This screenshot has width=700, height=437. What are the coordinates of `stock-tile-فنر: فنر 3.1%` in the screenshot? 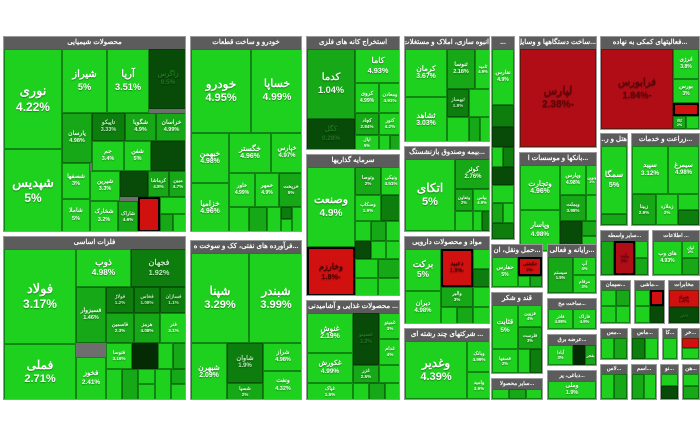 It's located at (172, 328).